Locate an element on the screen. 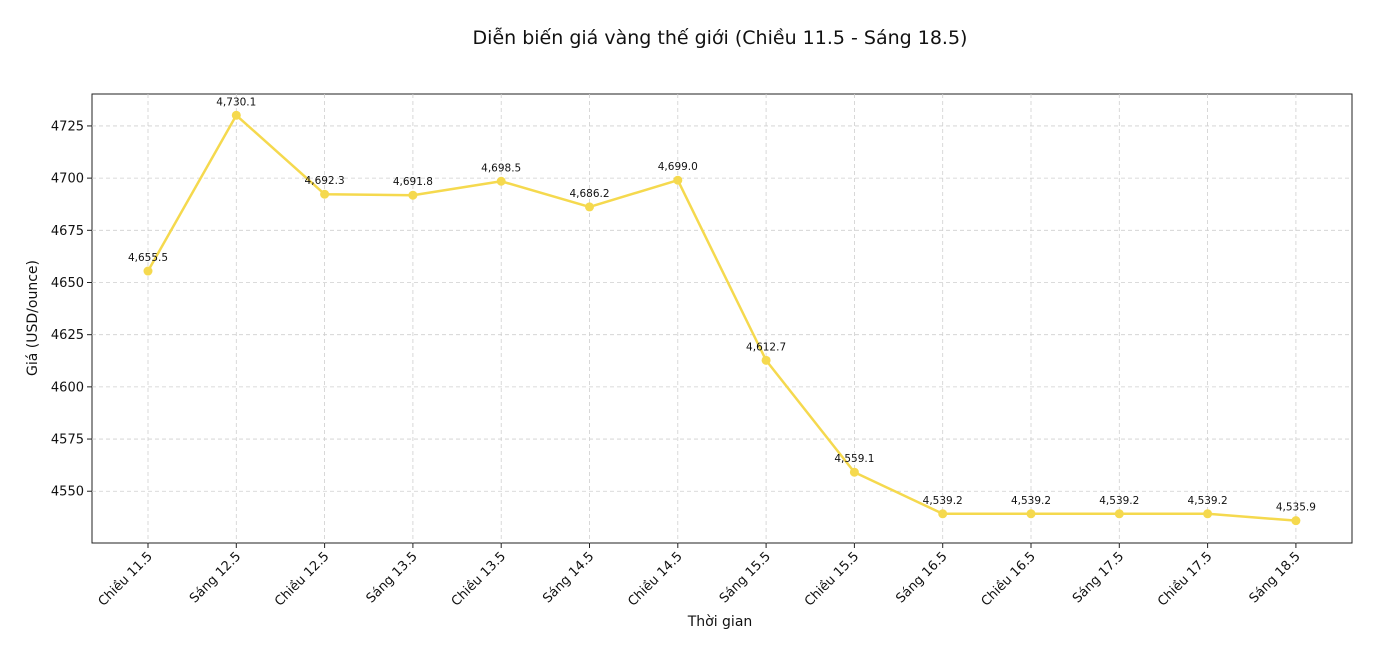  y-tick-label: 4675 is located at coordinates (67, 231).